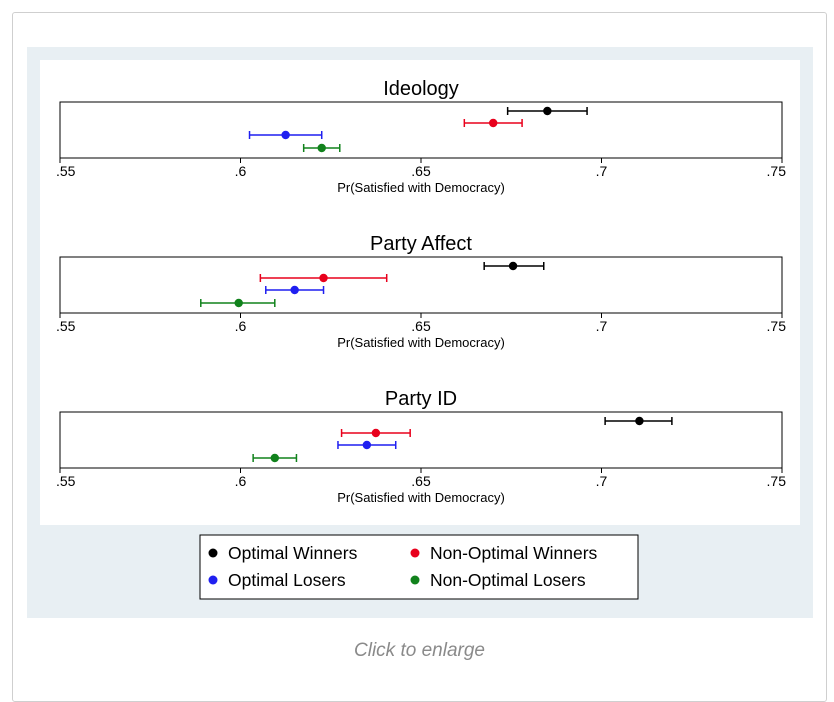 The width and height of the screenshot is (834, 702). What do you see at coordinates (293, 553) in the screenshot?
I see `legend-label-optimal-winners: Optimal Winners` at bounding box center [293, 553].